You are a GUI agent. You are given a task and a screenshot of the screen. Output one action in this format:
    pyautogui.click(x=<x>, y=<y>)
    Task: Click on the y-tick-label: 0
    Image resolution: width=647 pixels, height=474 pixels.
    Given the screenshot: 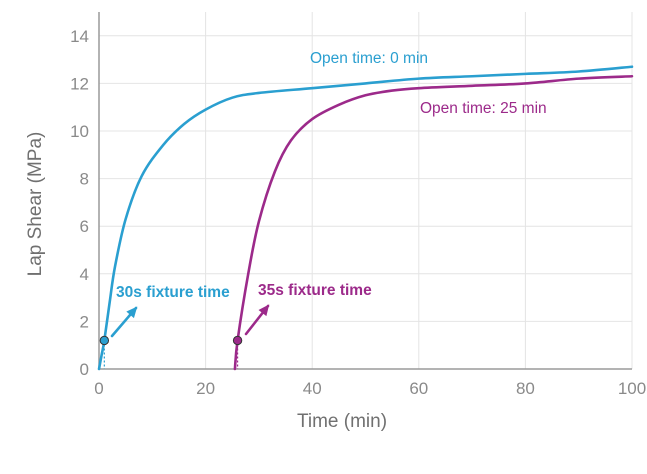 What is the action you would take?
    pyautogui.click(x=84, y=369)
    